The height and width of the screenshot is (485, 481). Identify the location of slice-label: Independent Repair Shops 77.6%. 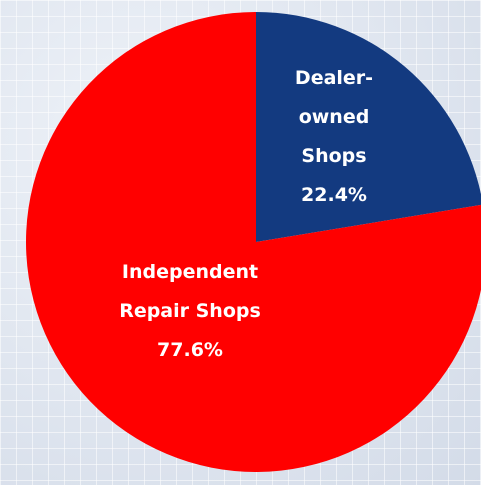
(190, 311).